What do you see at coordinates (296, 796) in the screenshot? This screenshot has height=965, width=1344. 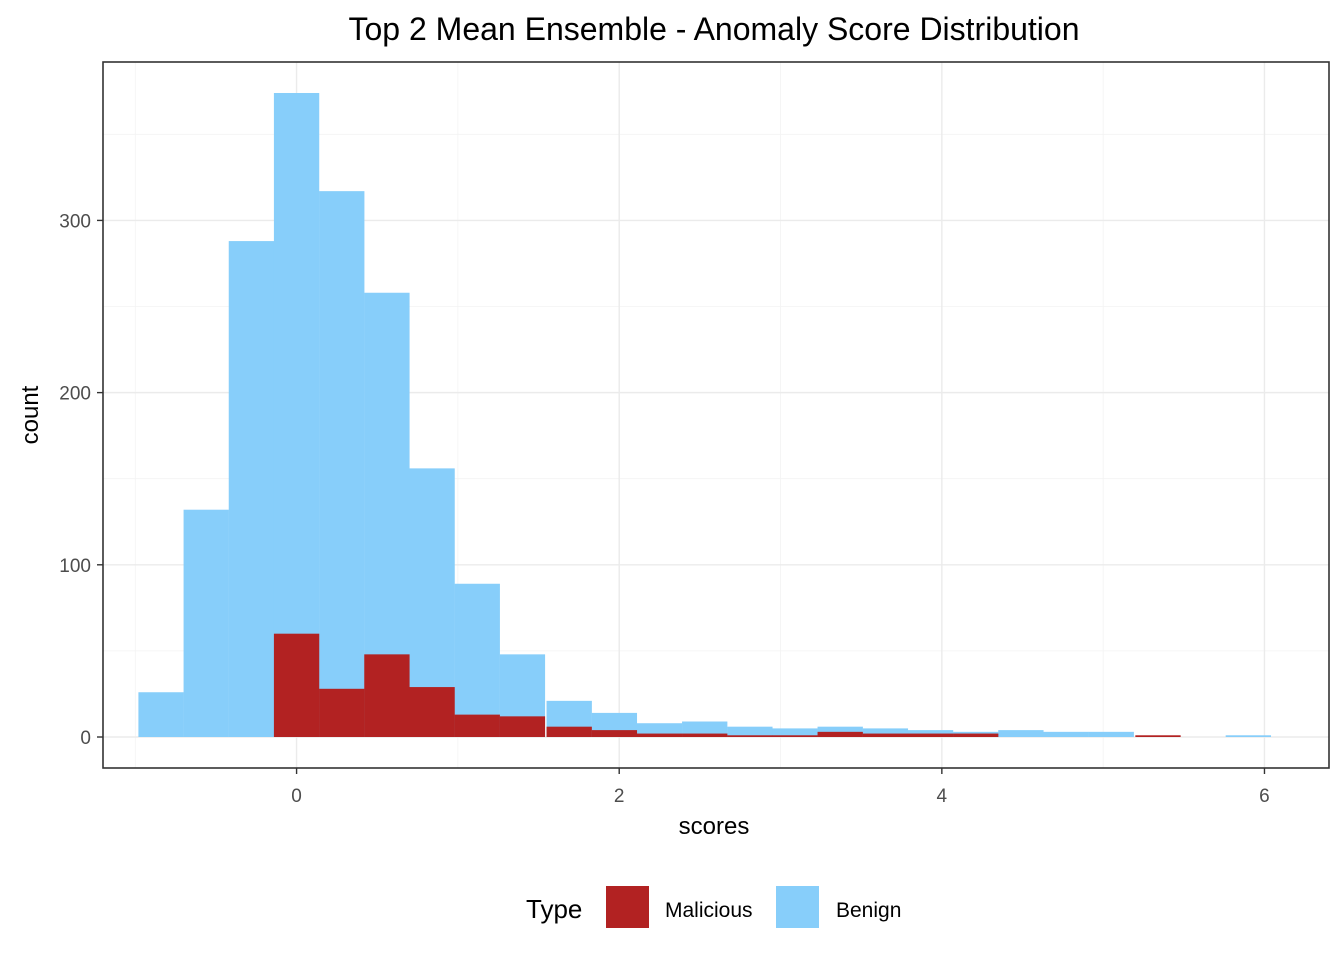 I see `x-tick-label: 0` at bounding box center [296, 796].